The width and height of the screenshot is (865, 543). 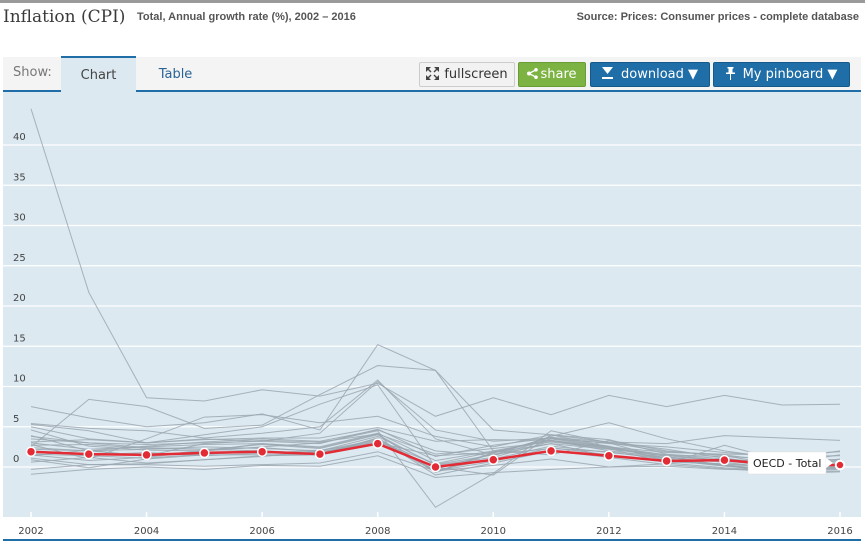 I want to click on tab-chart: Chart, so click(x=98, y=74).